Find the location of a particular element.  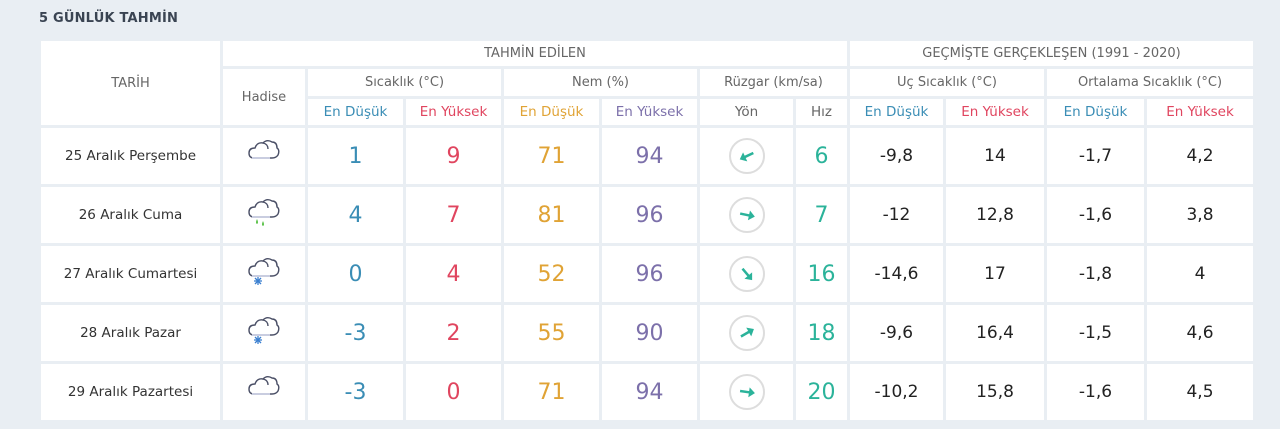

extreme-max: 17 is located at coordinates (995, 274).